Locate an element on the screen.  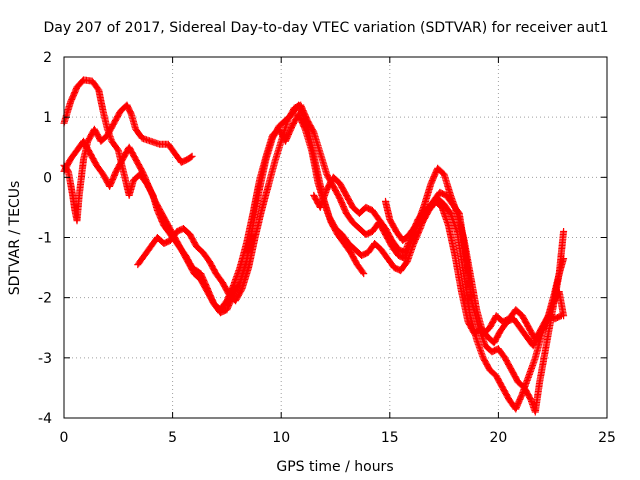
y-tick-label: -3 is located at coordinates (45, 359).